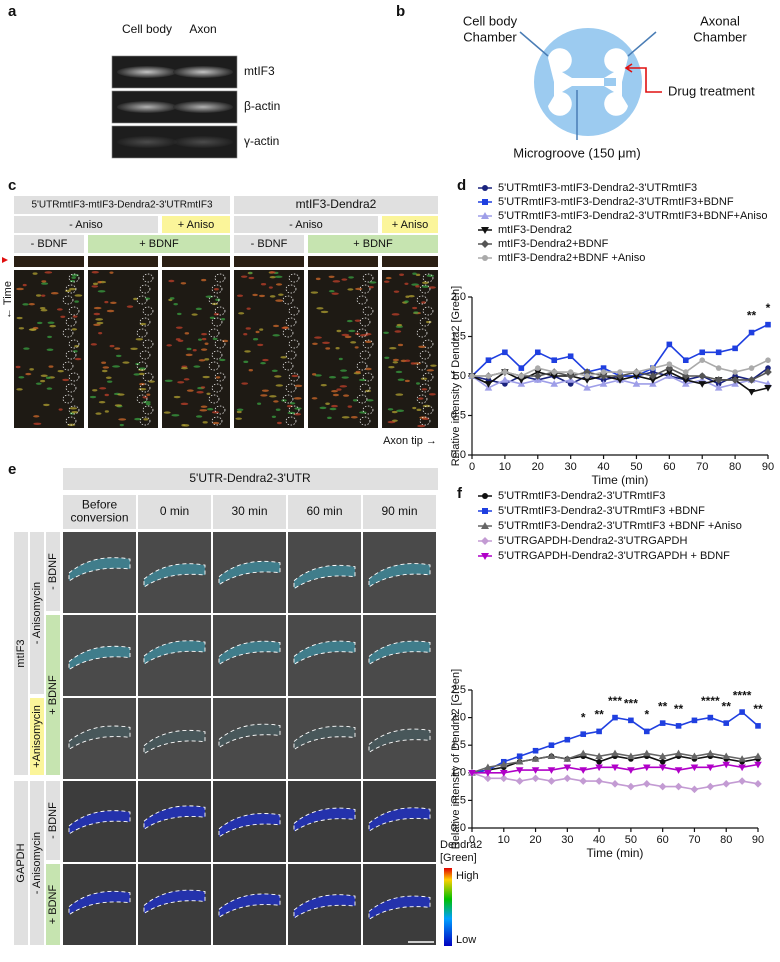 This screenshot has height=962, width=780. I want to click on legend-label: 5'UTRmtIF3-mtIF3-Dendra2-3'UTRmtIF3+BDNF, so click(616, 202).